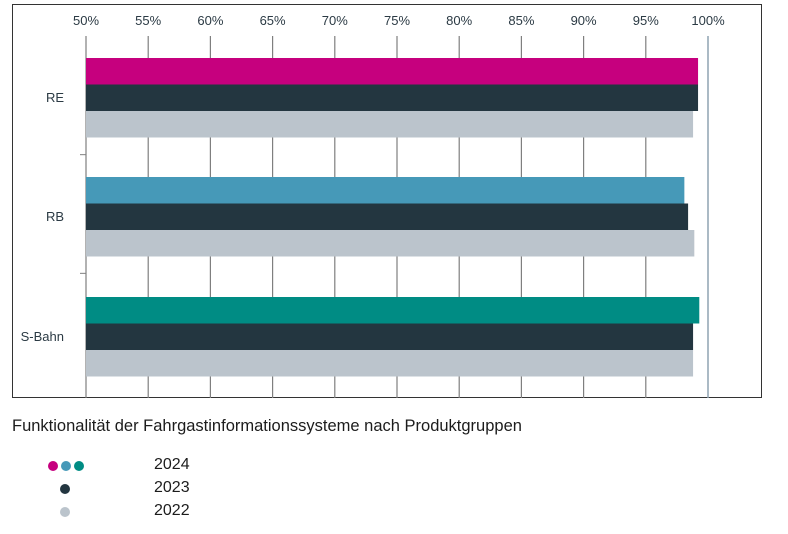  I want to click on bar-re-2024, so click(392, 71).